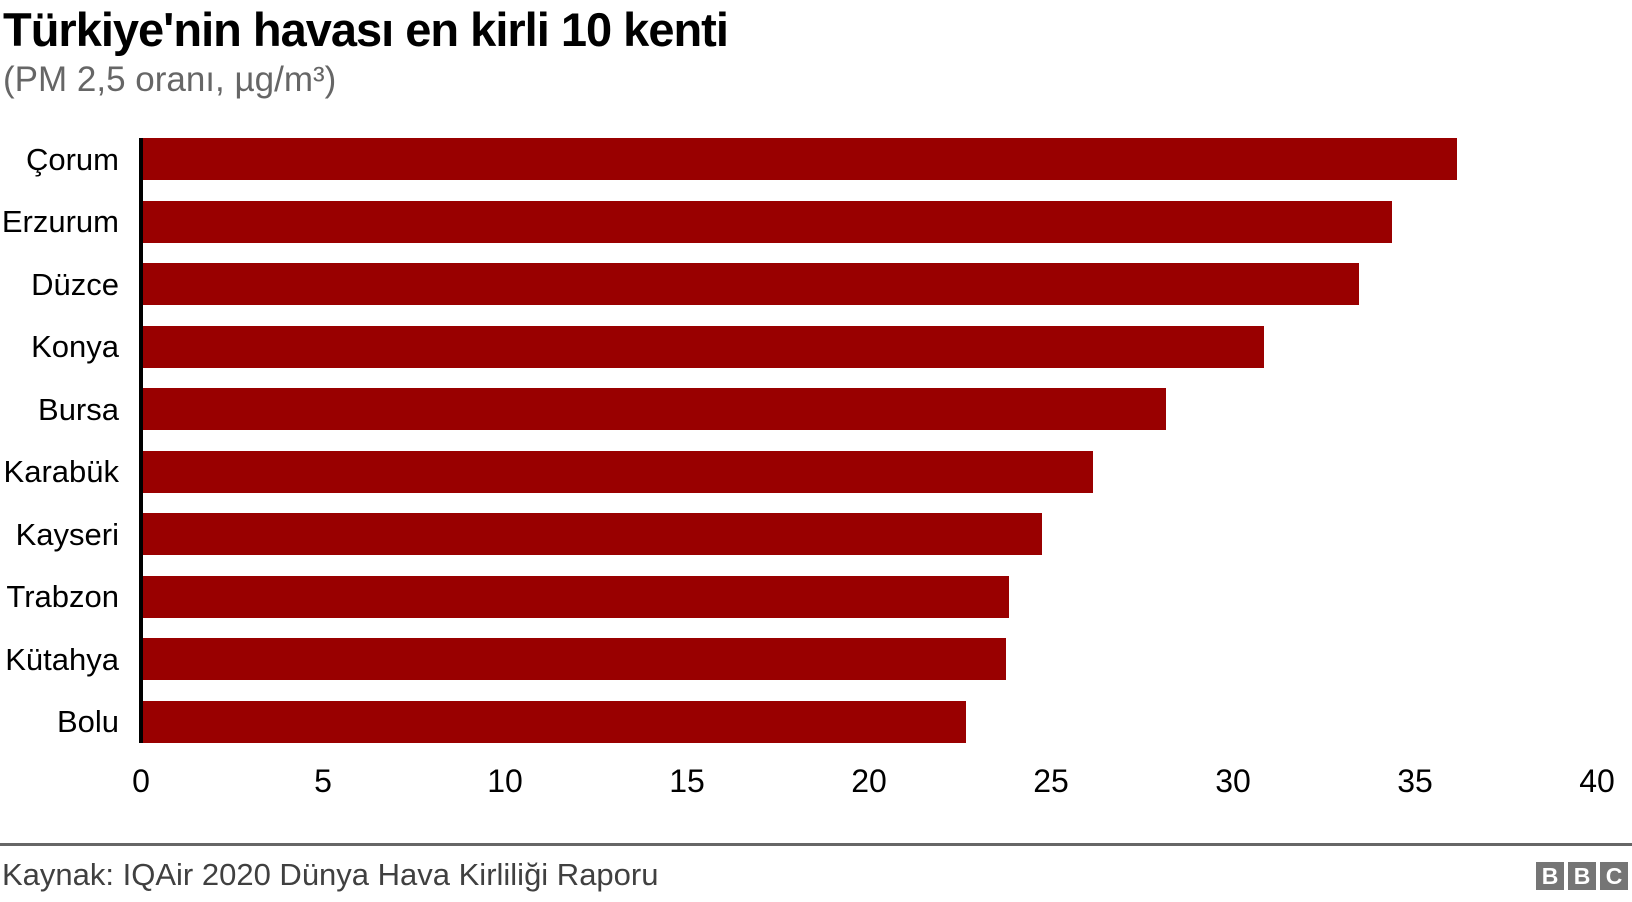 Image resolution: width=1632 pixels, height=902 pixels. I want to click on bar-row: Erzurum, so click(799, 221).